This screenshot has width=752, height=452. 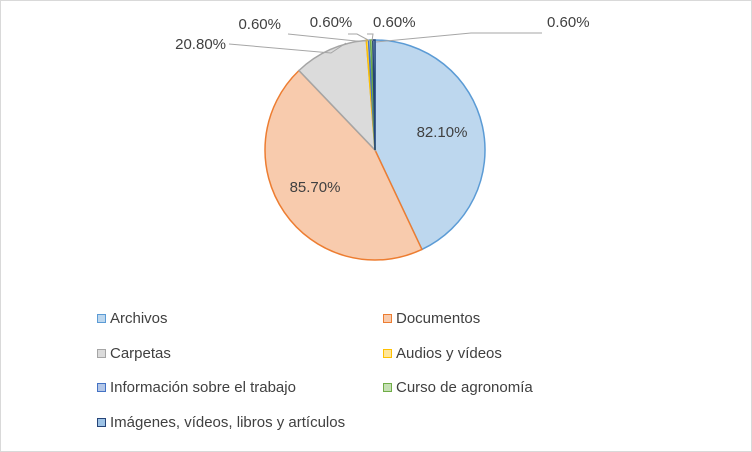 I want to click on legend-label-3: Audios y vídeos, so click(x=449, y=353).